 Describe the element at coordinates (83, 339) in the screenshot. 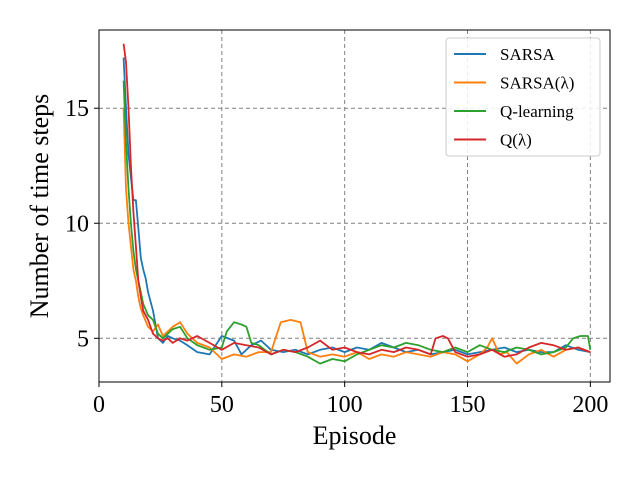

I see `y-tick-label: 5` at that location.